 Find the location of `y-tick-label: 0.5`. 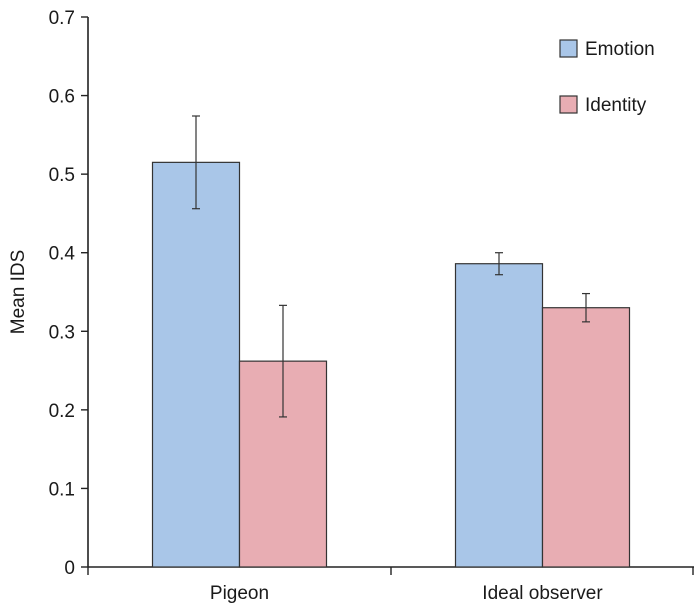

y-tick-label: 0.5 is located at coordinates (62, 175).